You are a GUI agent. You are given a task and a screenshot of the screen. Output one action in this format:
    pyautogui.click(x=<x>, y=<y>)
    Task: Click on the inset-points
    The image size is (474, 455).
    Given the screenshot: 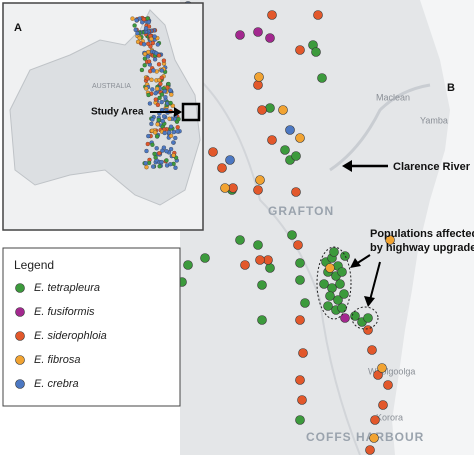 What is the action you would take?
    pyautogui.click(x=156, y=92)
    